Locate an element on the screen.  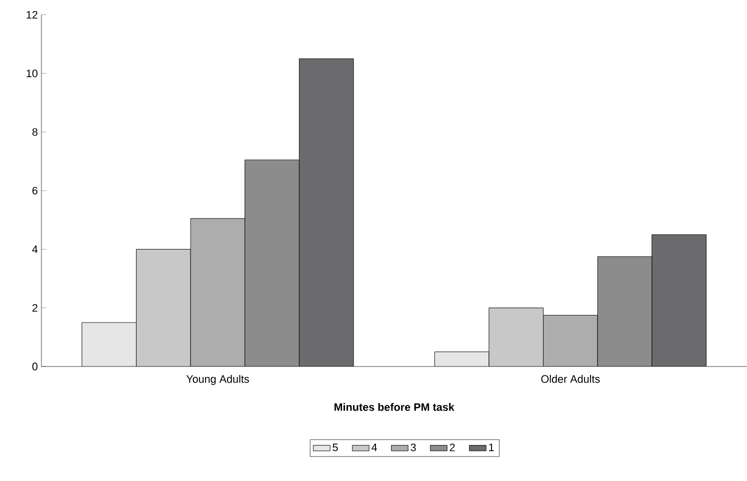
y-tick-label: 12 is located at coordinates (32, 15).